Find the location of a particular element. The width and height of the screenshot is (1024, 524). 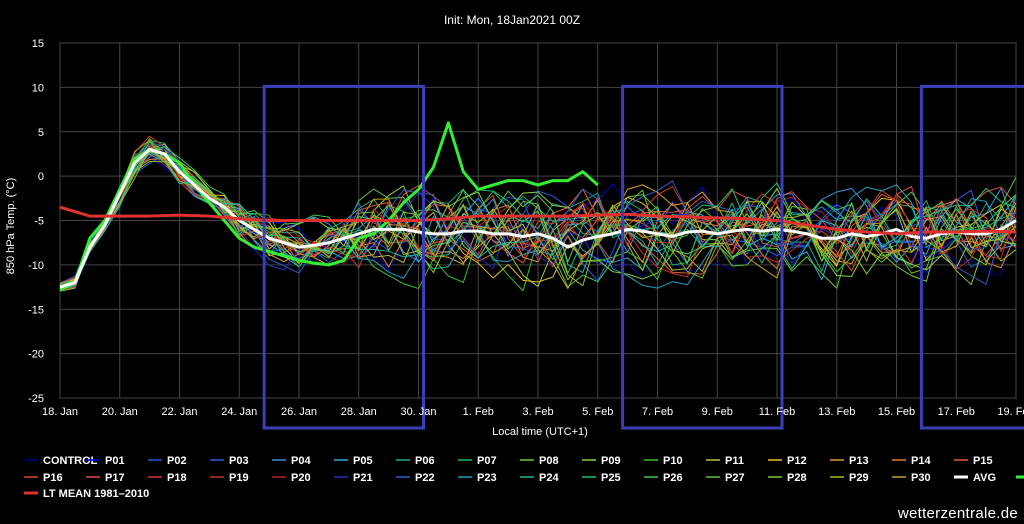

legend-item: P30 is located at coordinates (921, 478).